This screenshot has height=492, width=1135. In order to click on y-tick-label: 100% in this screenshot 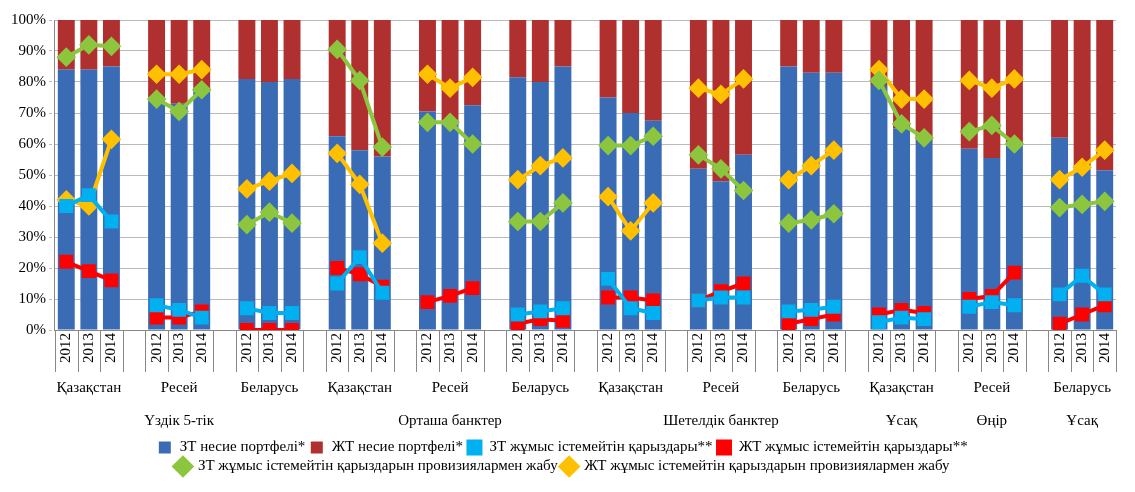, I will do `click(28, 18)`.